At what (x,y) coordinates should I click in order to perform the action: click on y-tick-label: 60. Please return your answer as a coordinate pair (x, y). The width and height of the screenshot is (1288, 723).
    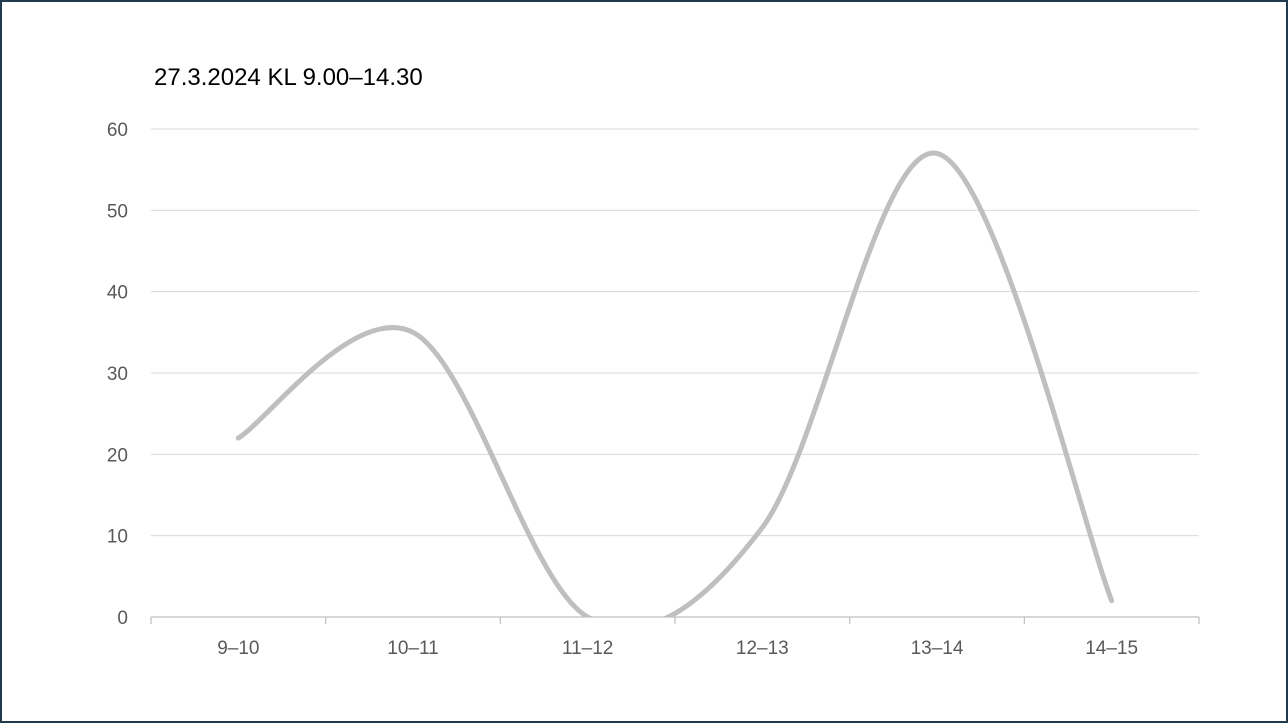
    Looking at the image, I should click on (117, 130).